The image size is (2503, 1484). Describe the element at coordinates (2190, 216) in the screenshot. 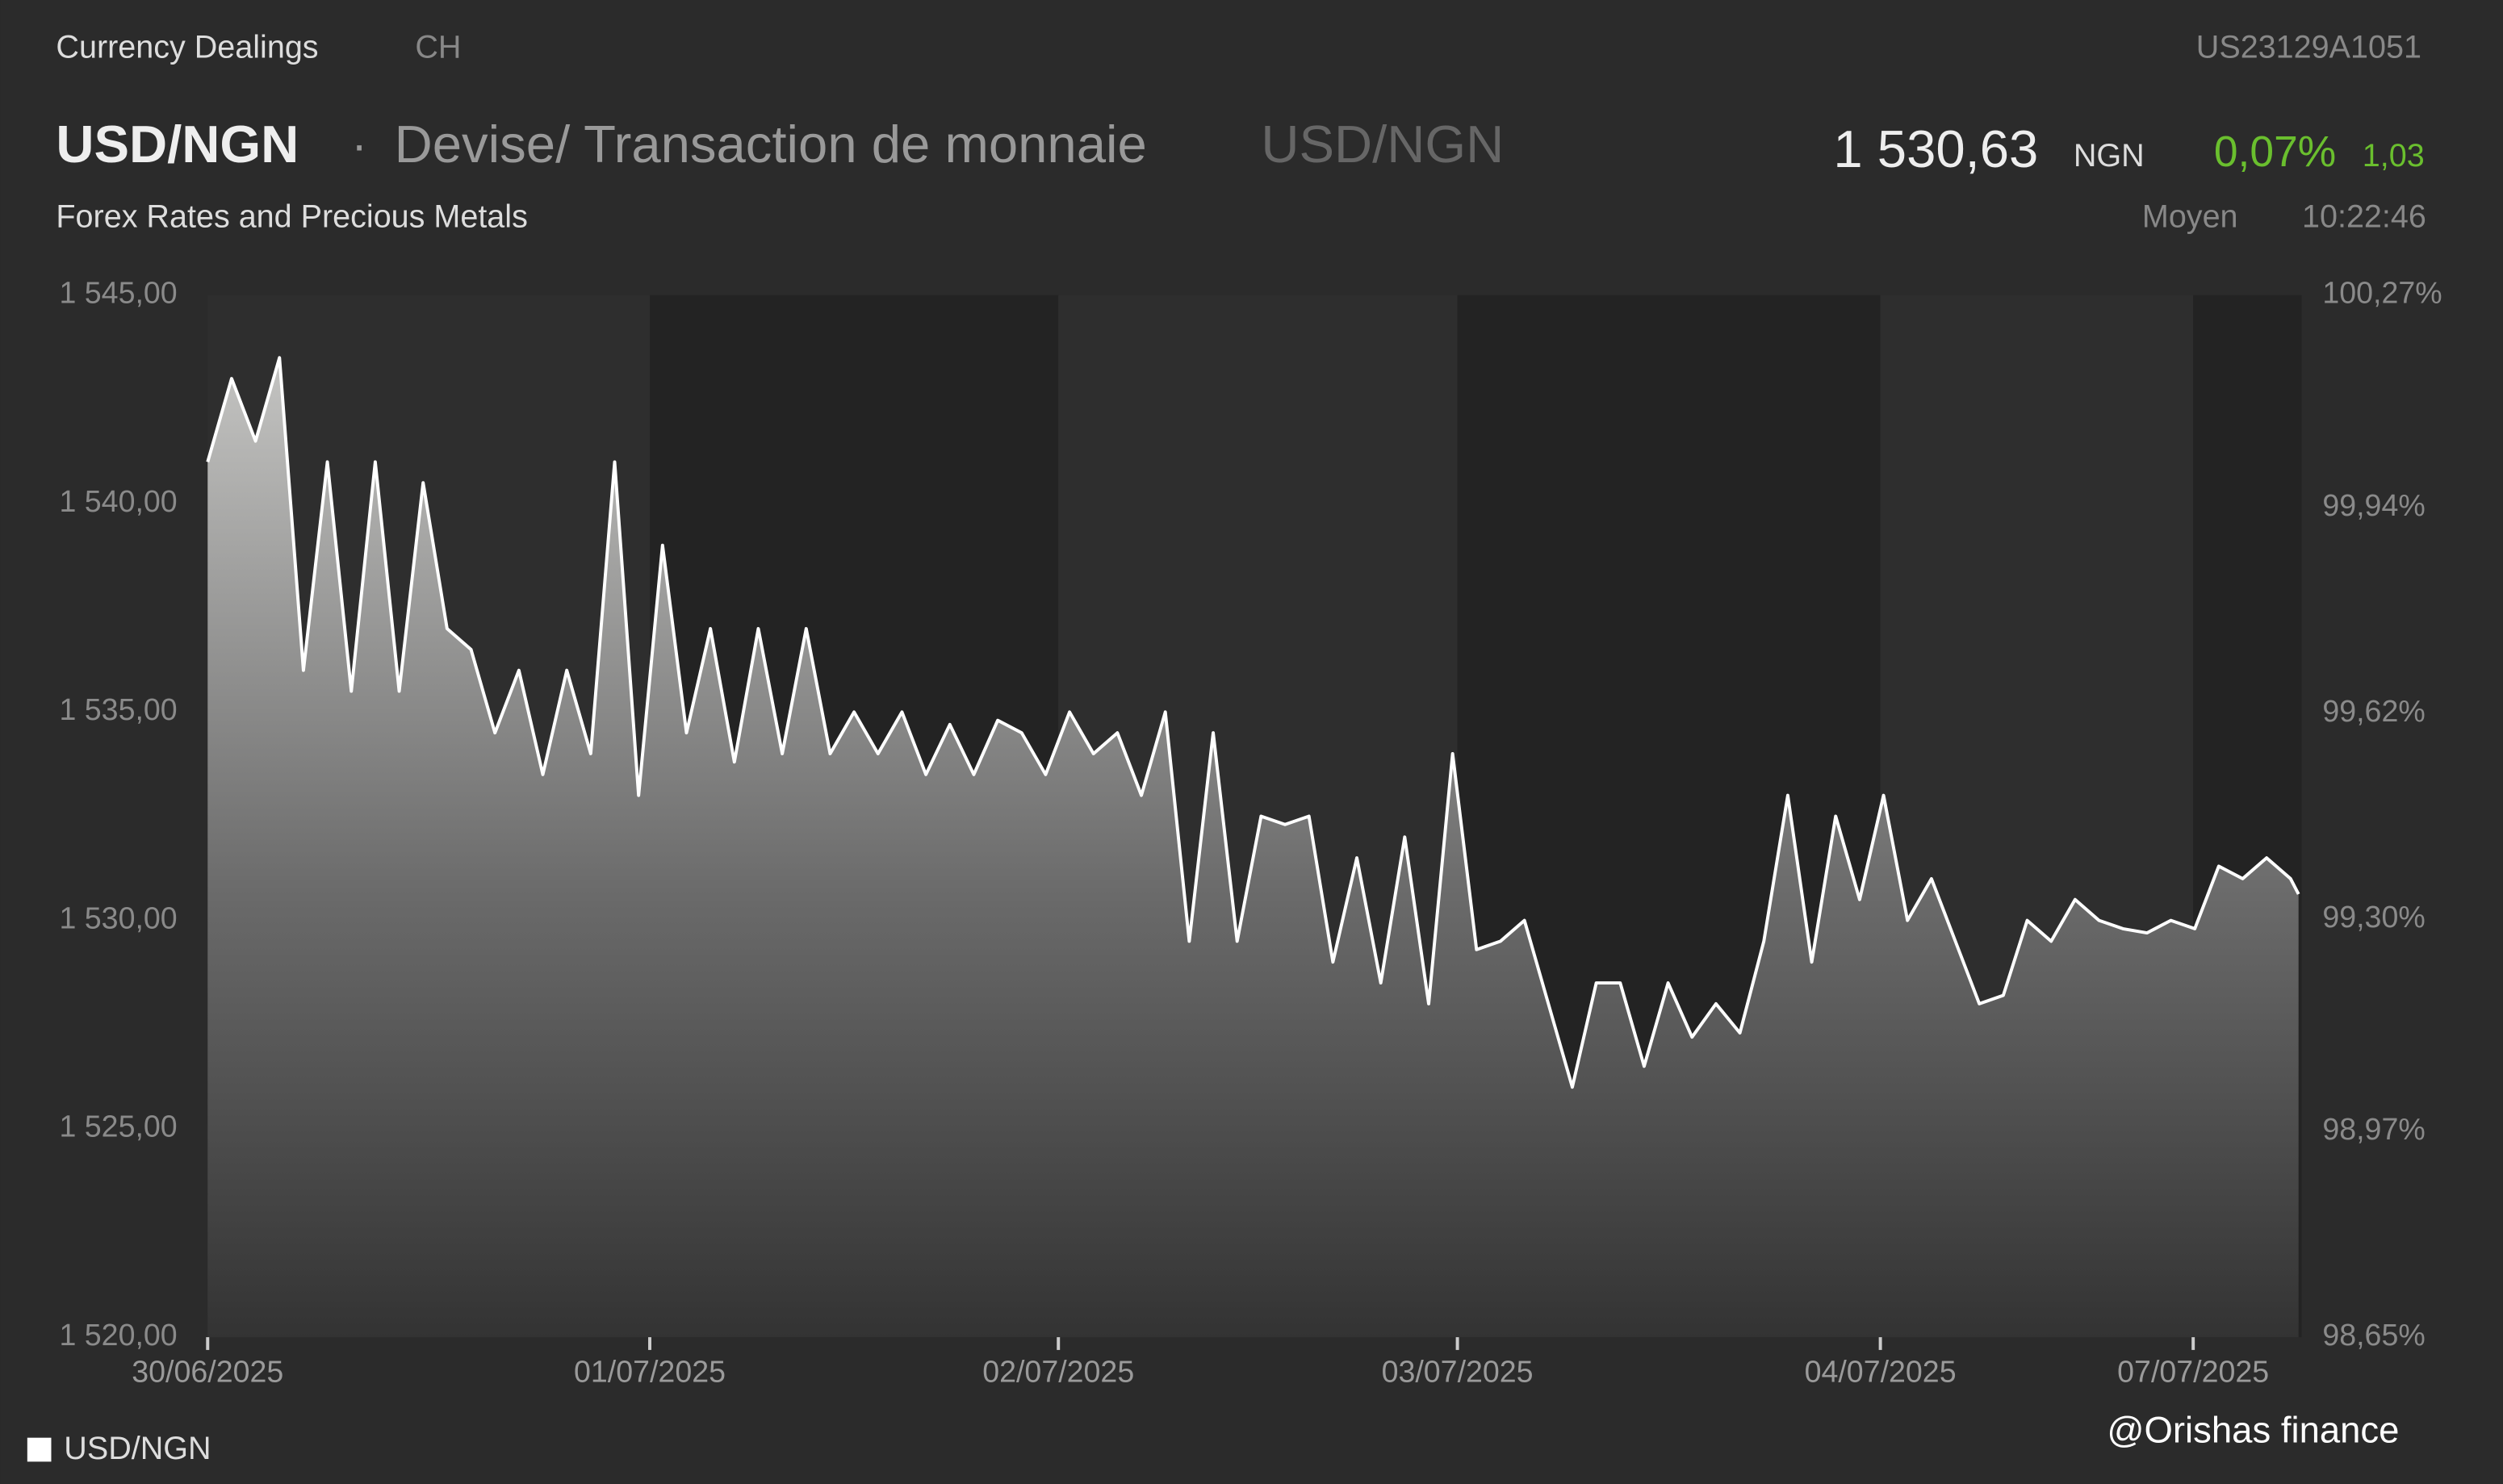

I see `price-type: Moyen` at that location.